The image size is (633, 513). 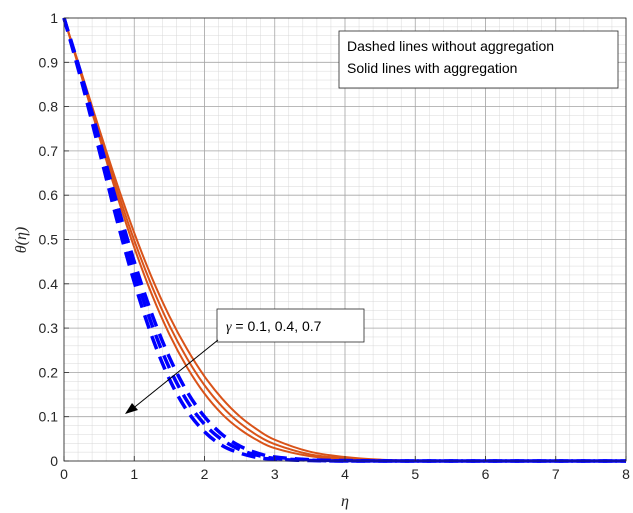 I want to click on x-tick-label: 4, so click(x=345, y=474).